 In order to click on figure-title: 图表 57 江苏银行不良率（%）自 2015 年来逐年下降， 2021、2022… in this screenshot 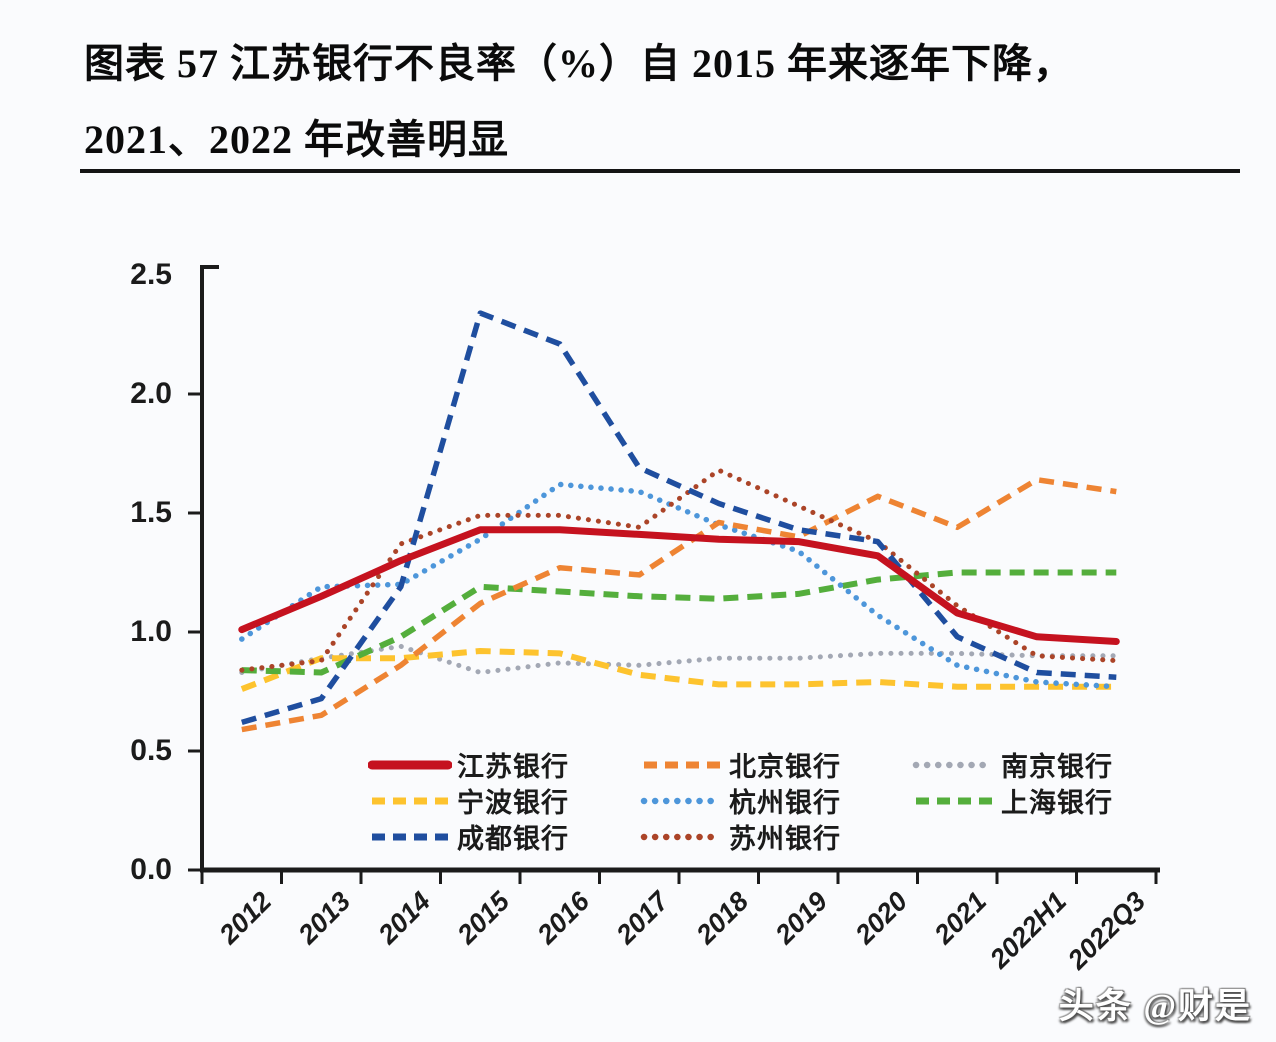, I will do `click(664, 102)`.